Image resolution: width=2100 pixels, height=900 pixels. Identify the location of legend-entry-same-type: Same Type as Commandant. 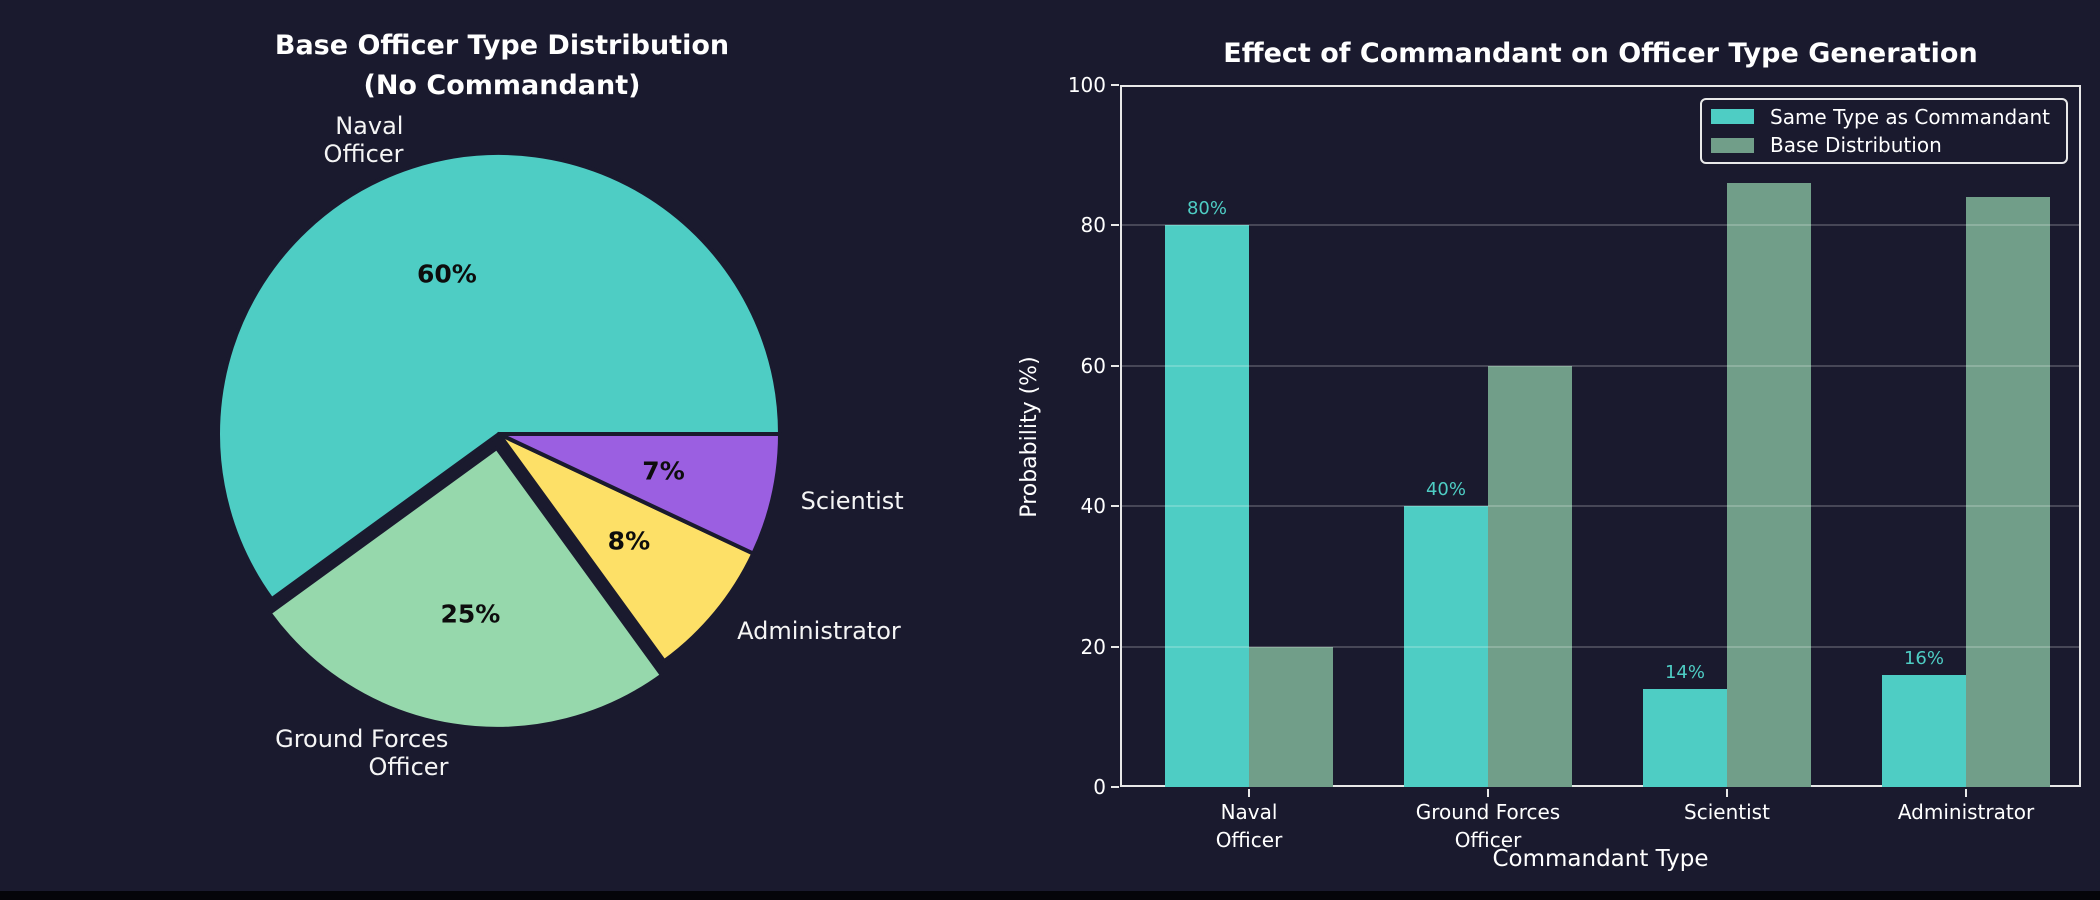
(1888, 117).